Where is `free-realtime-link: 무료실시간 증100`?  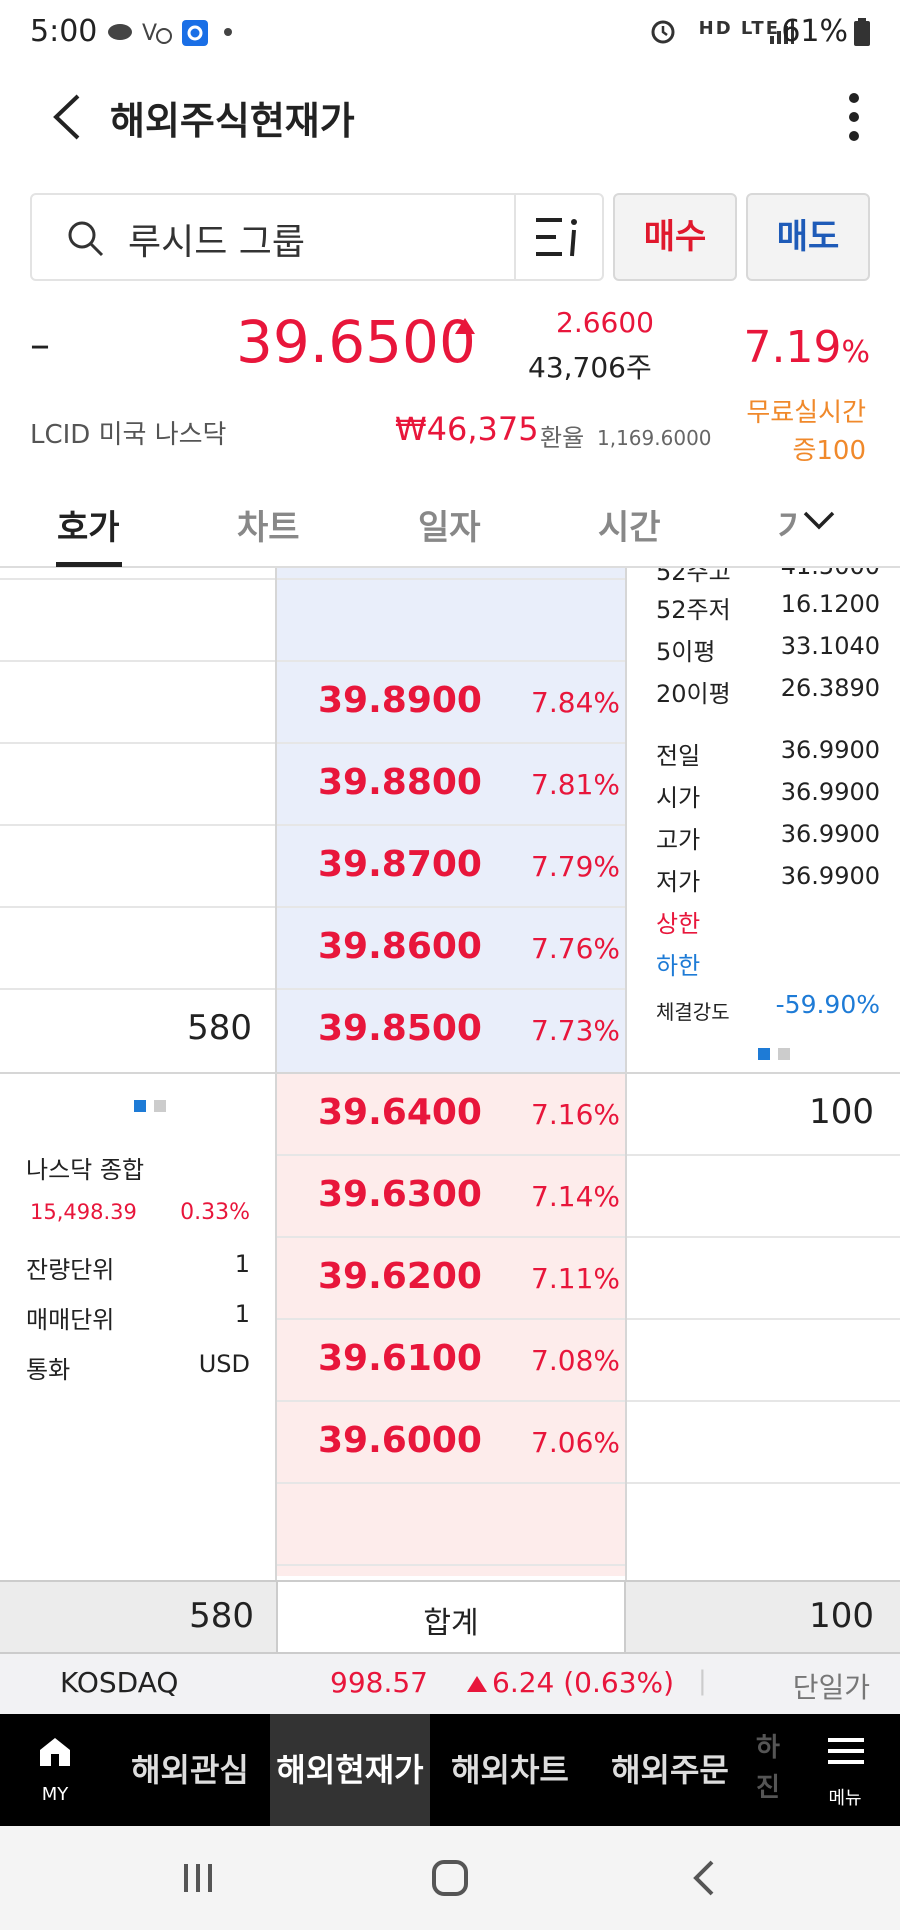
free-realtime-link: 무료실시간 증100 is located at coordinates (806, 432).